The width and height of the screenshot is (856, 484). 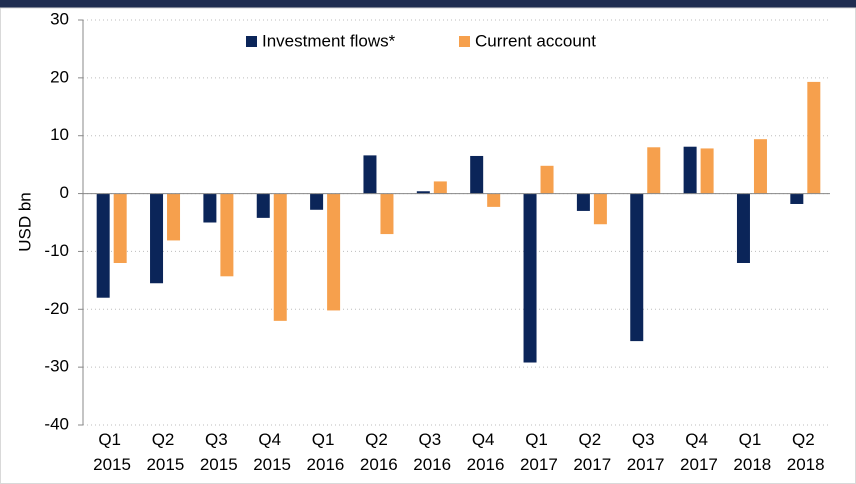 What do you see at coordinates (109, 452) in the screenshot?
I see `x-tick-label: Q1 2015` at bounding box center [109, 452].